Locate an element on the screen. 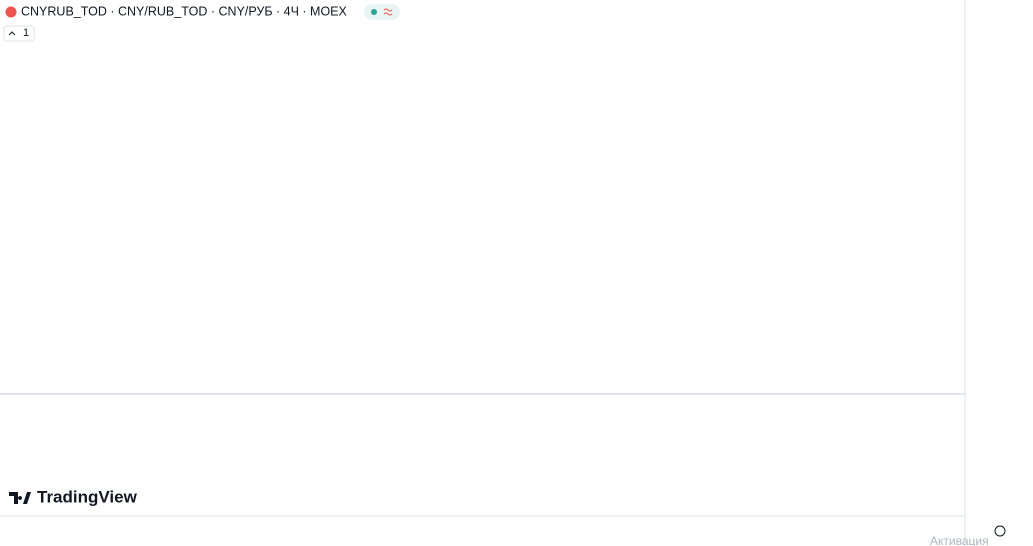  status-pill is located at coordinates (382, 12).